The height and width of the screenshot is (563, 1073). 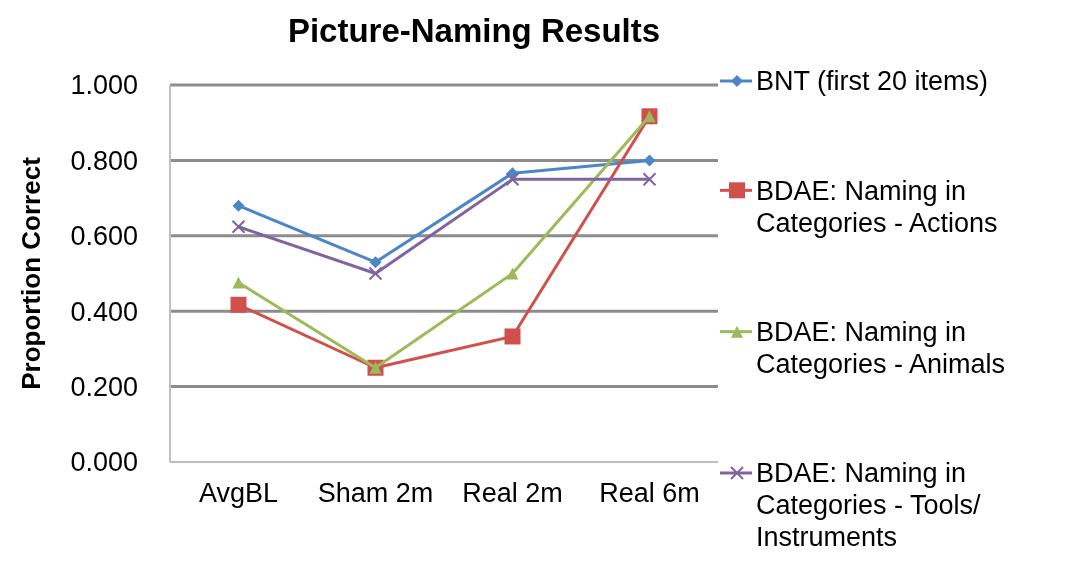 What do you see at coordinates (375, 493) in the screenshot?
I see `x-tick-label: Sham 2m` at bounding box center [375, 493].